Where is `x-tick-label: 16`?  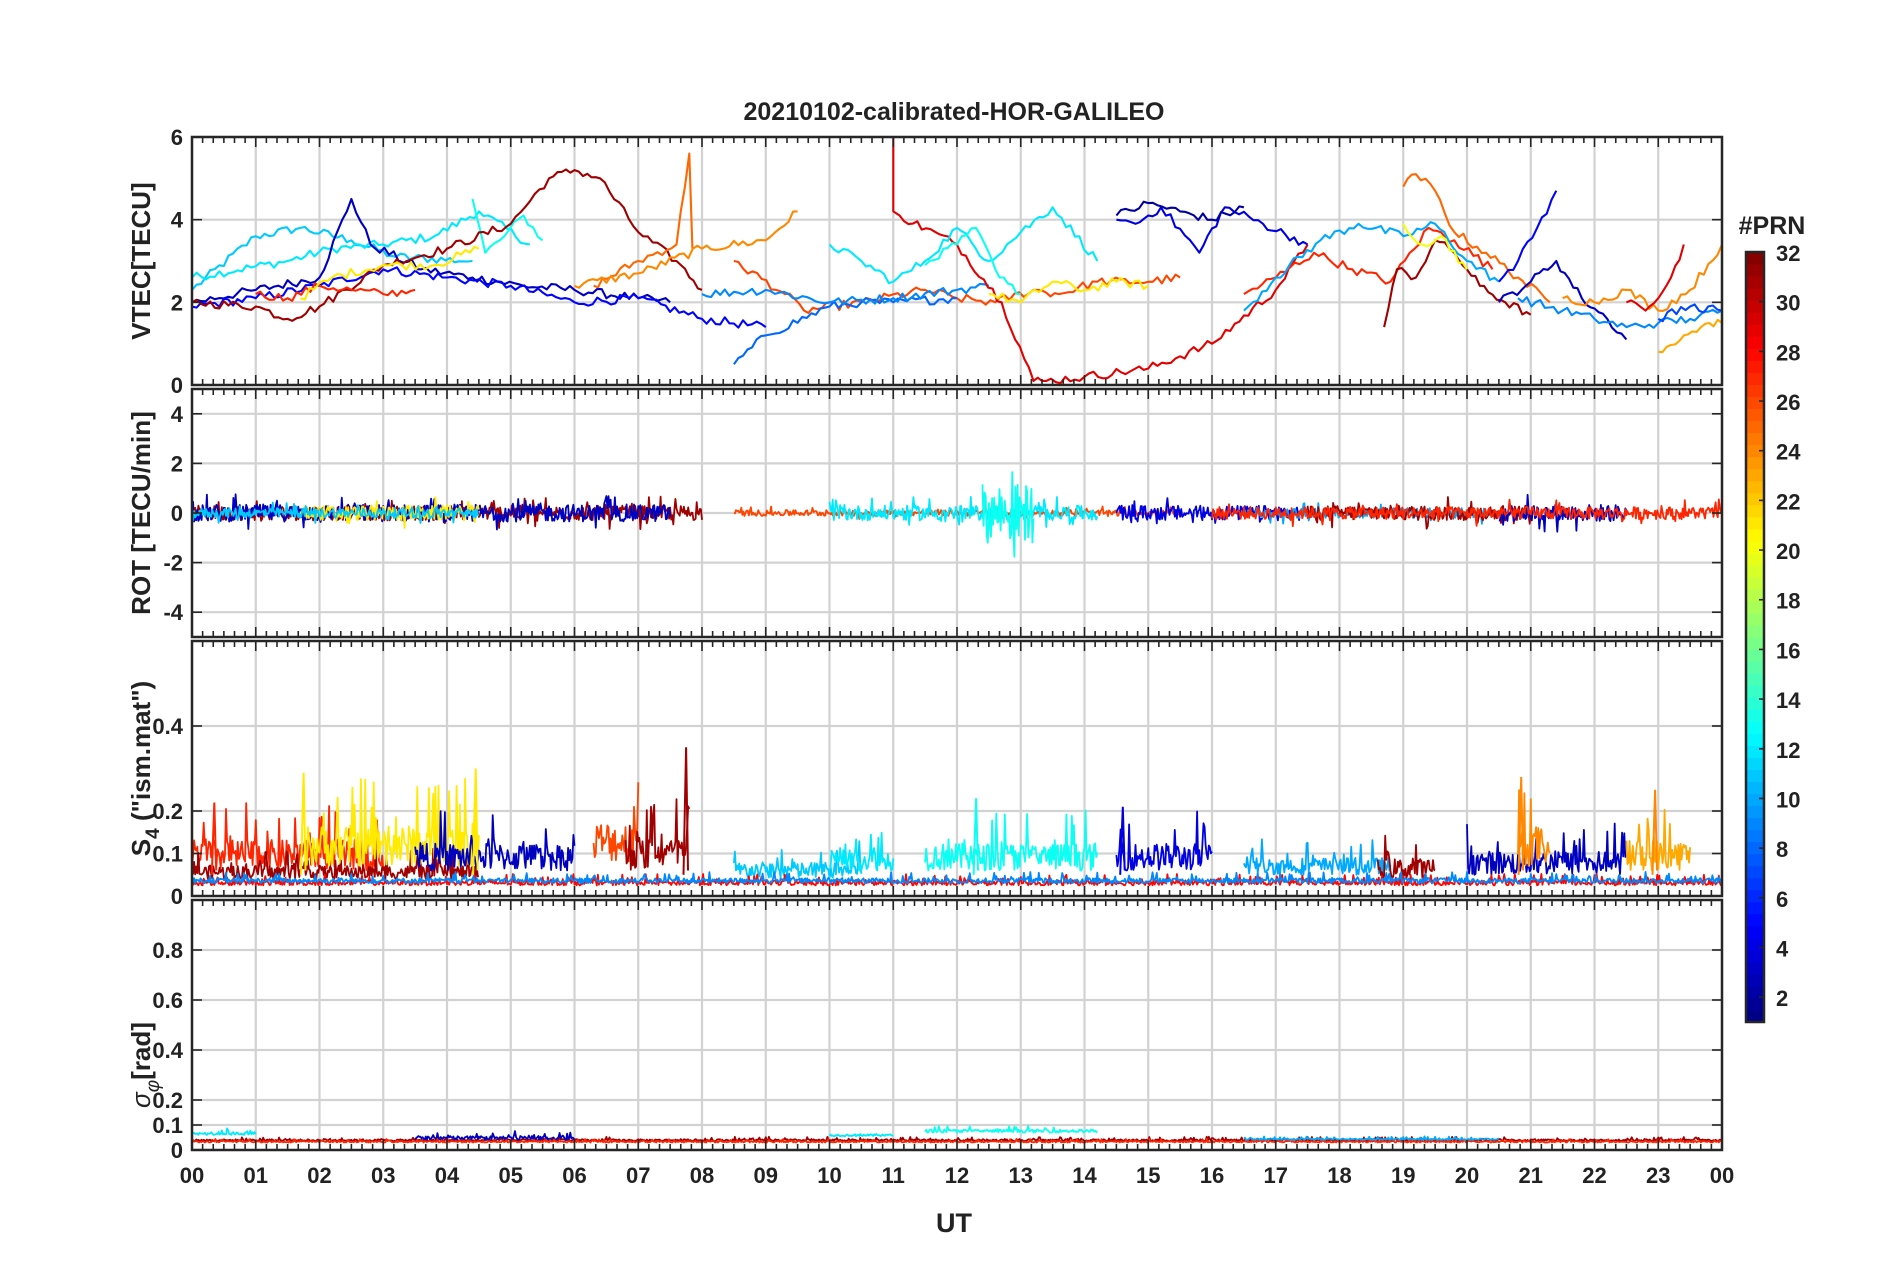 x-tick-label: 16 is located at coordinates (1212, 1175).